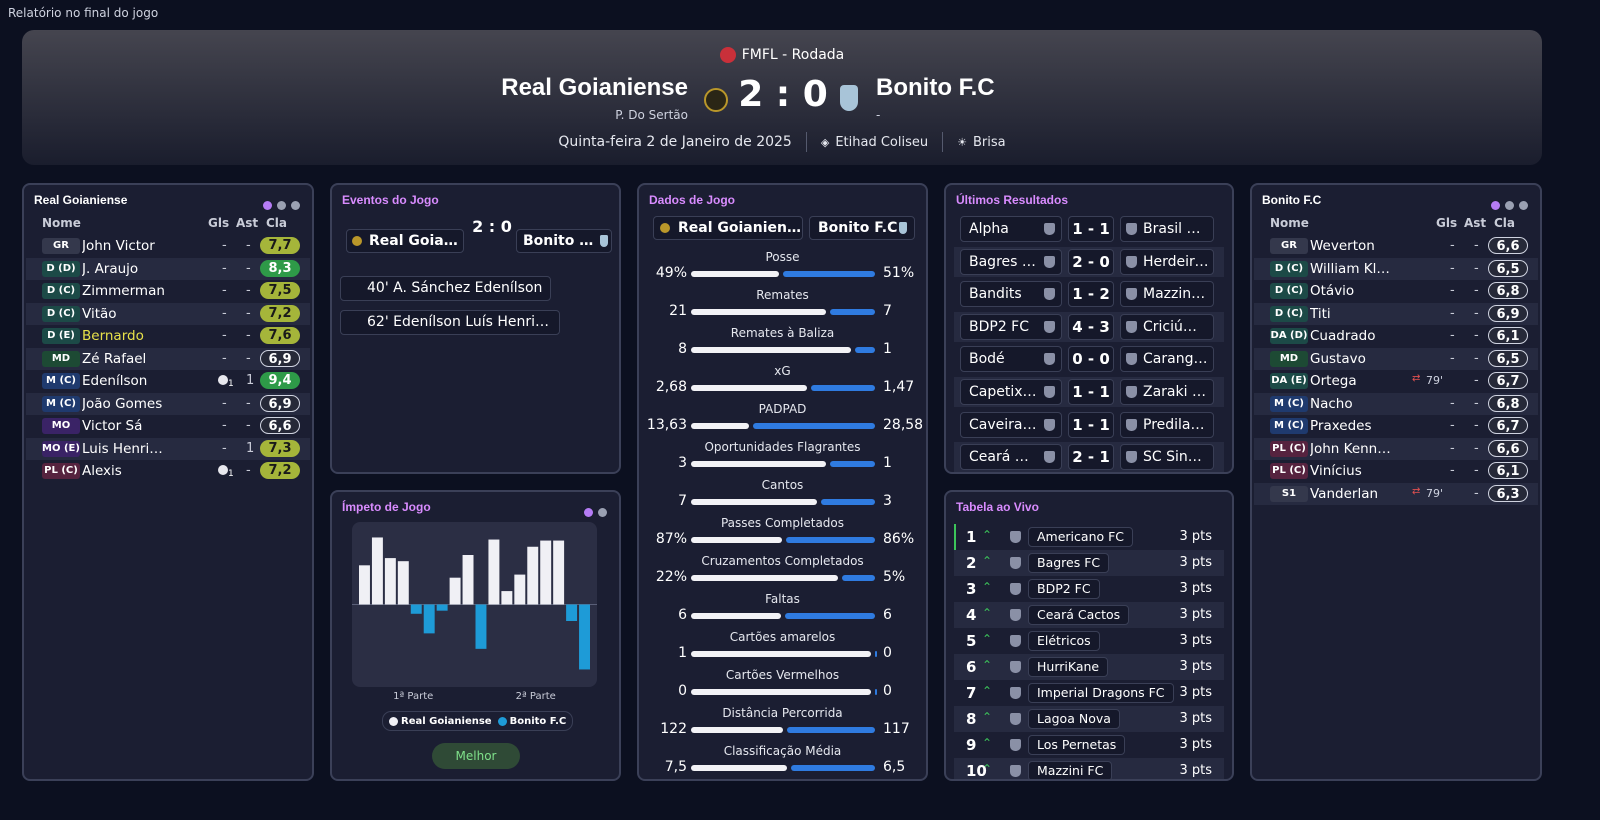 Image resolution: width=1600 pixels, height=820 pixels. I want to click on momentum-chart, so click(474, 603).